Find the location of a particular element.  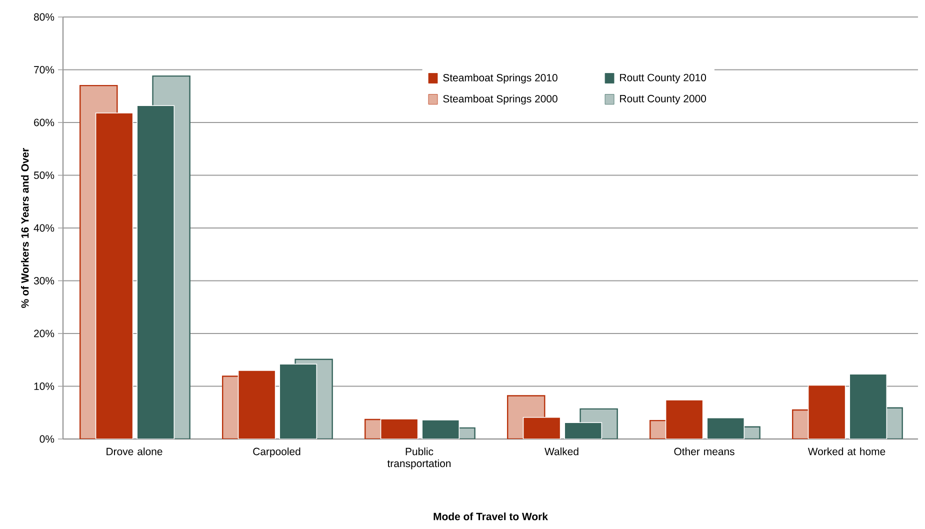

y-tick-label: 0% is located at coordinates (47, 439).